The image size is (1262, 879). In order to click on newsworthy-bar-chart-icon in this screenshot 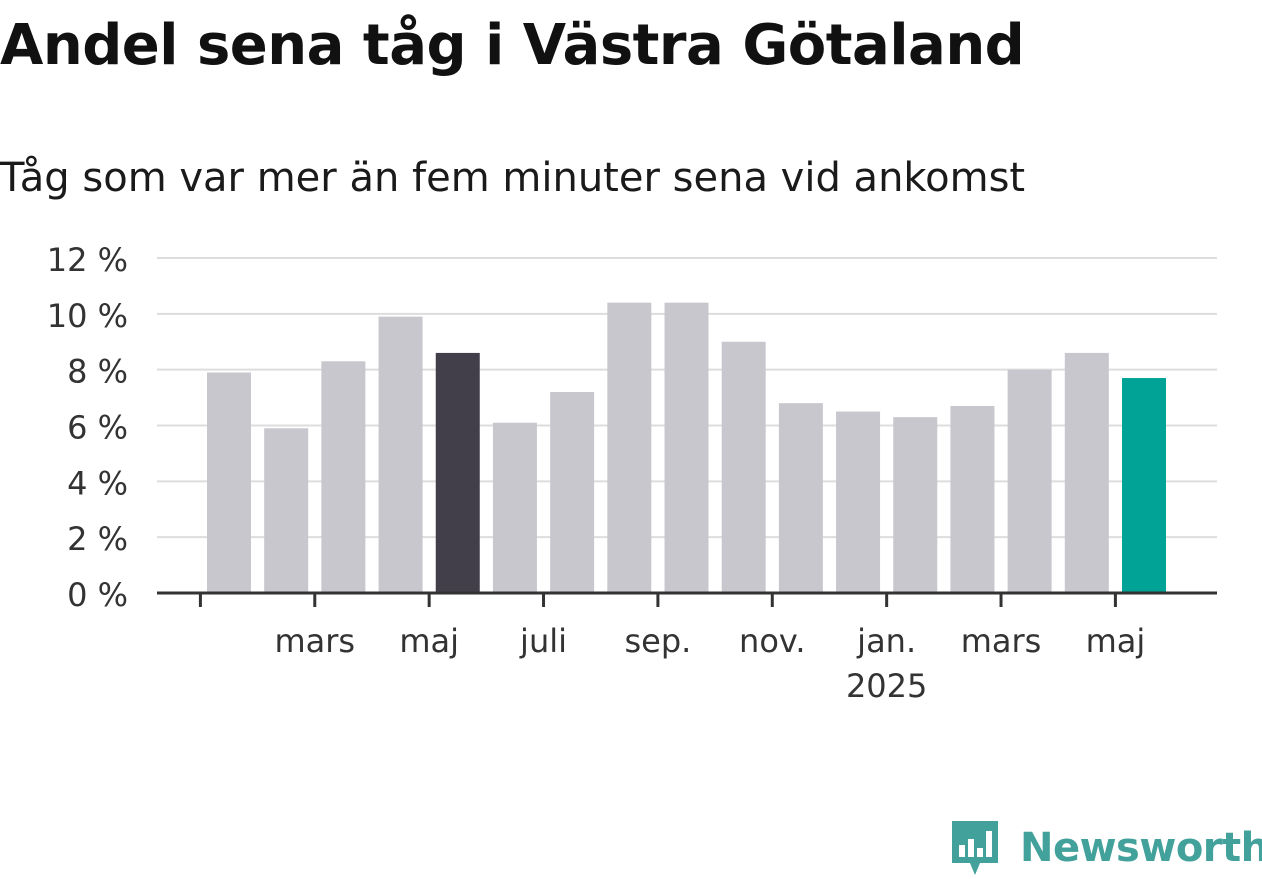, I will do `click(975, 848)`.